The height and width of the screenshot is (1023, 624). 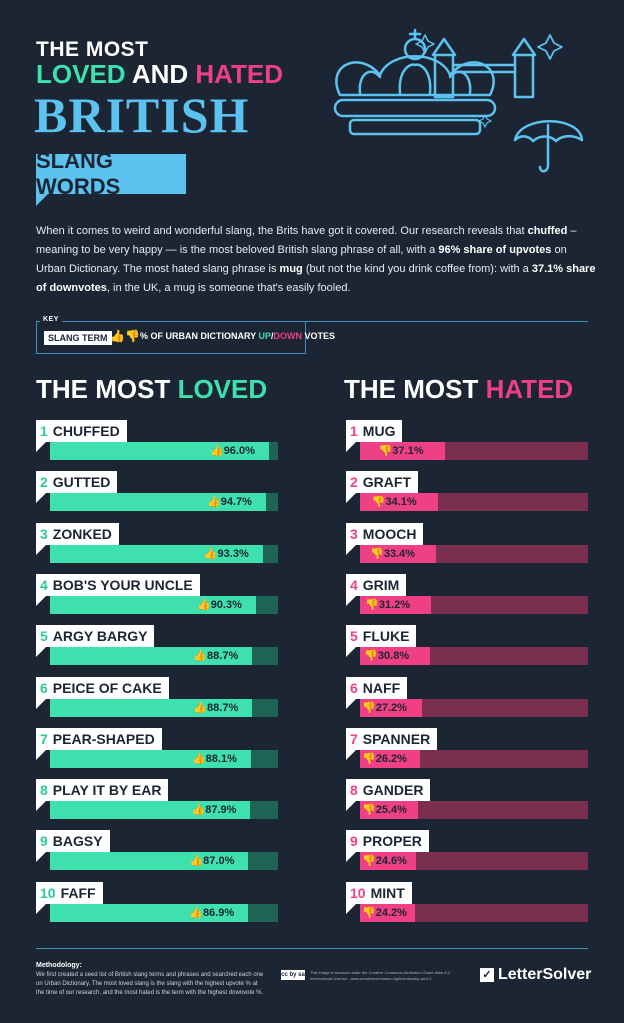 What do you see at coordinates (312, 321) in the screenshot?
I see `key-divider` at bounding box center [312, 321].